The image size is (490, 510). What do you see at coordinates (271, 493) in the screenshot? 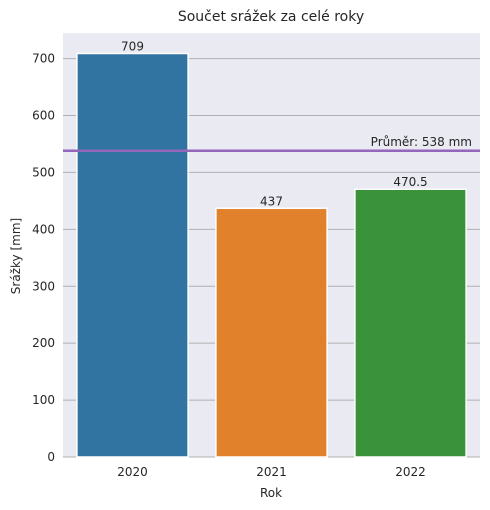
I see `x-axis-label: Rok` at bounding box center [271, 493].